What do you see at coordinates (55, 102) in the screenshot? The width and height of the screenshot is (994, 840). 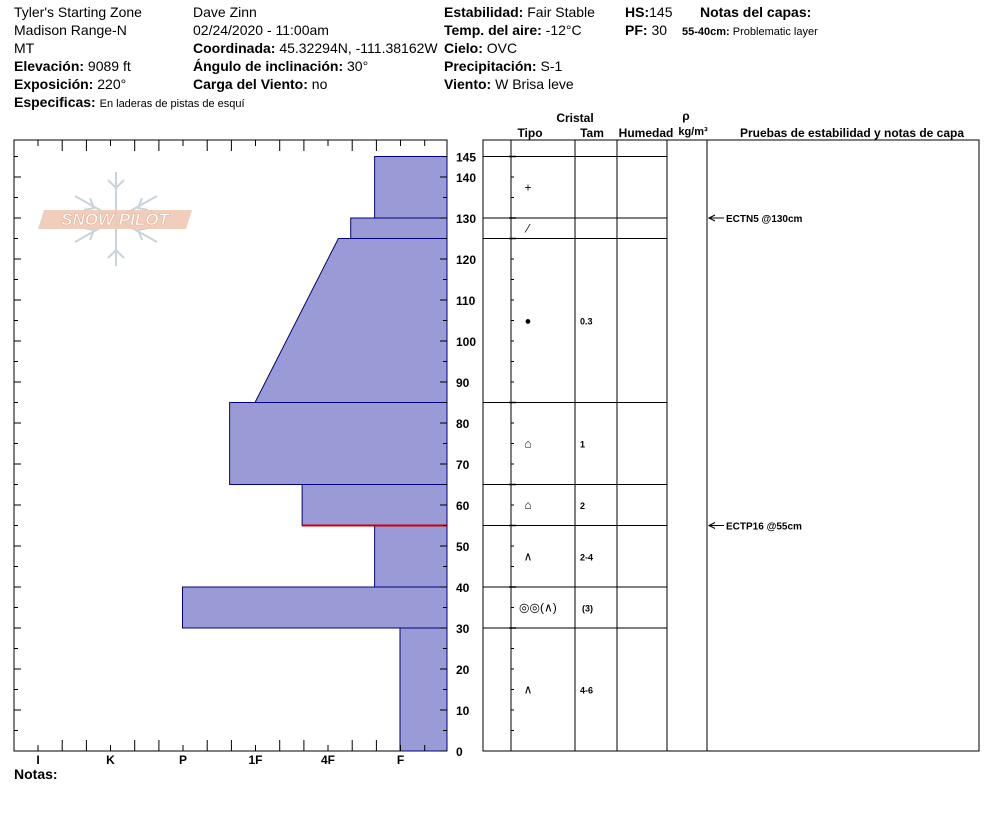 I see `specifics-label: Especificas:` at bounding box center [55, 102].